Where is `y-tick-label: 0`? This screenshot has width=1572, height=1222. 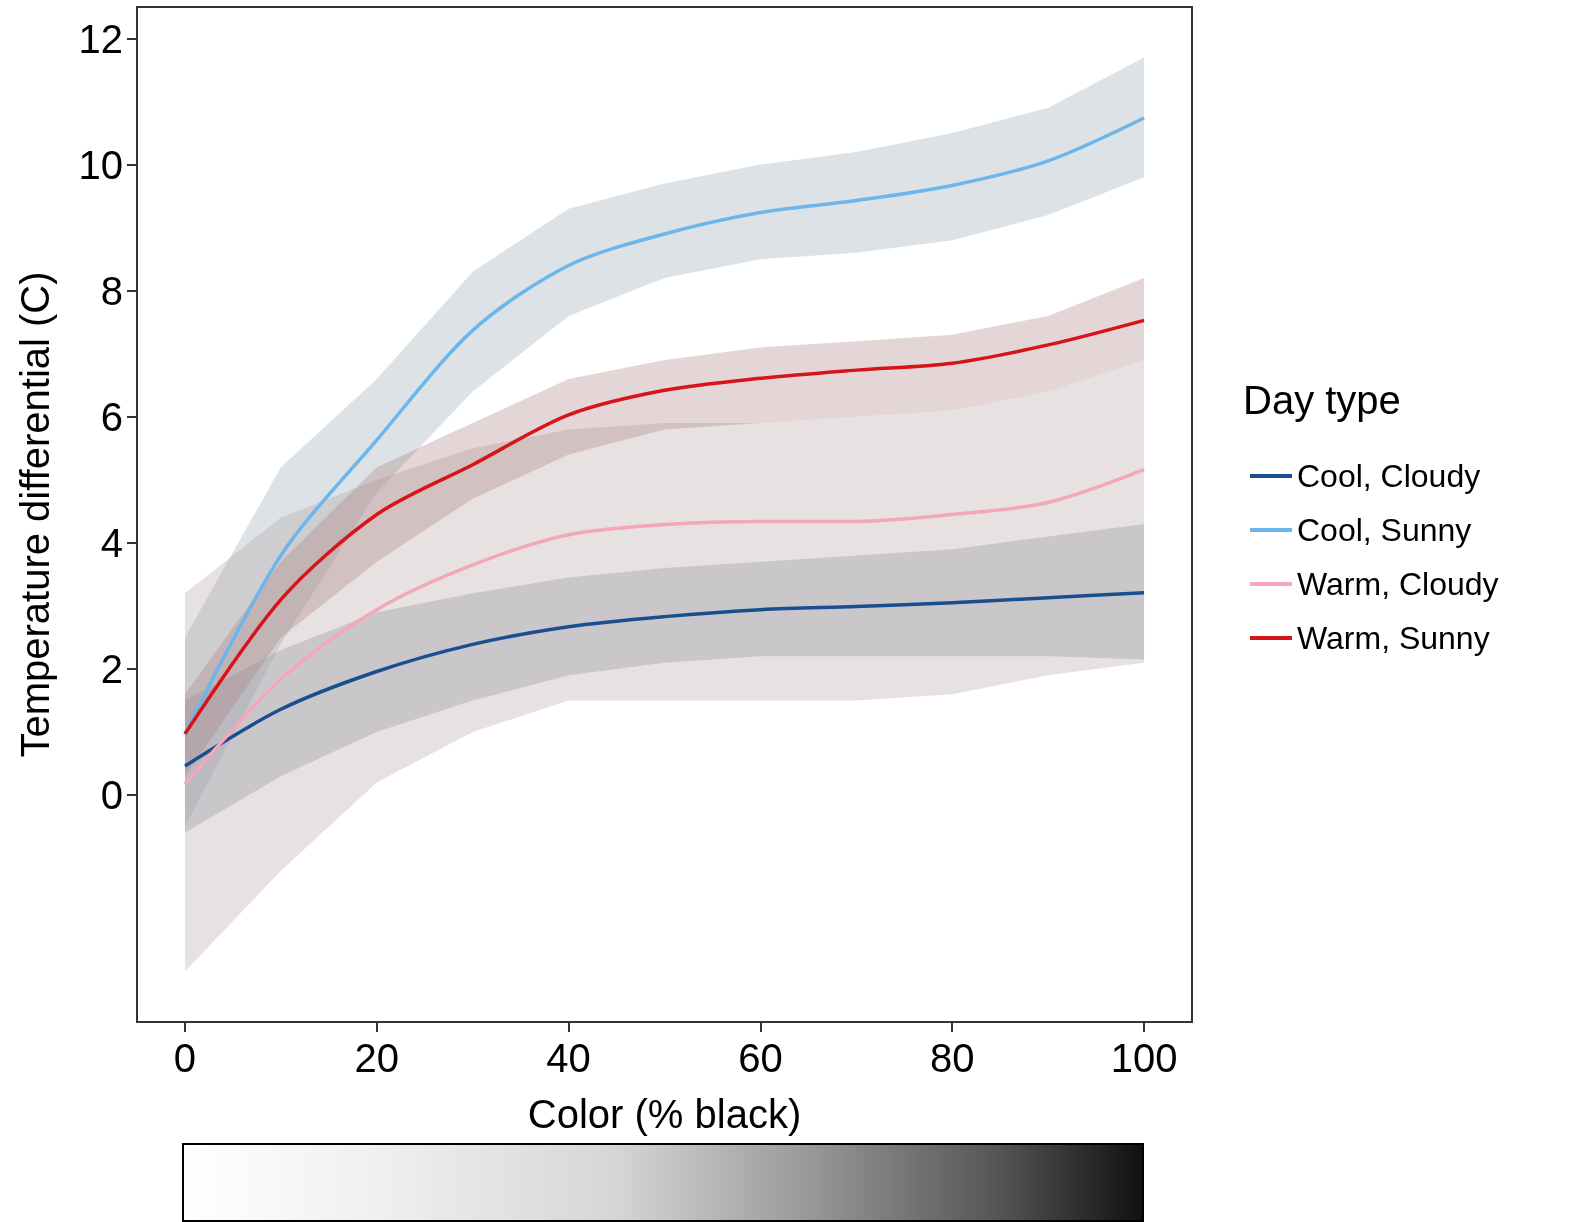
y-tick-label: 0 is located at coordinates (111, 795).